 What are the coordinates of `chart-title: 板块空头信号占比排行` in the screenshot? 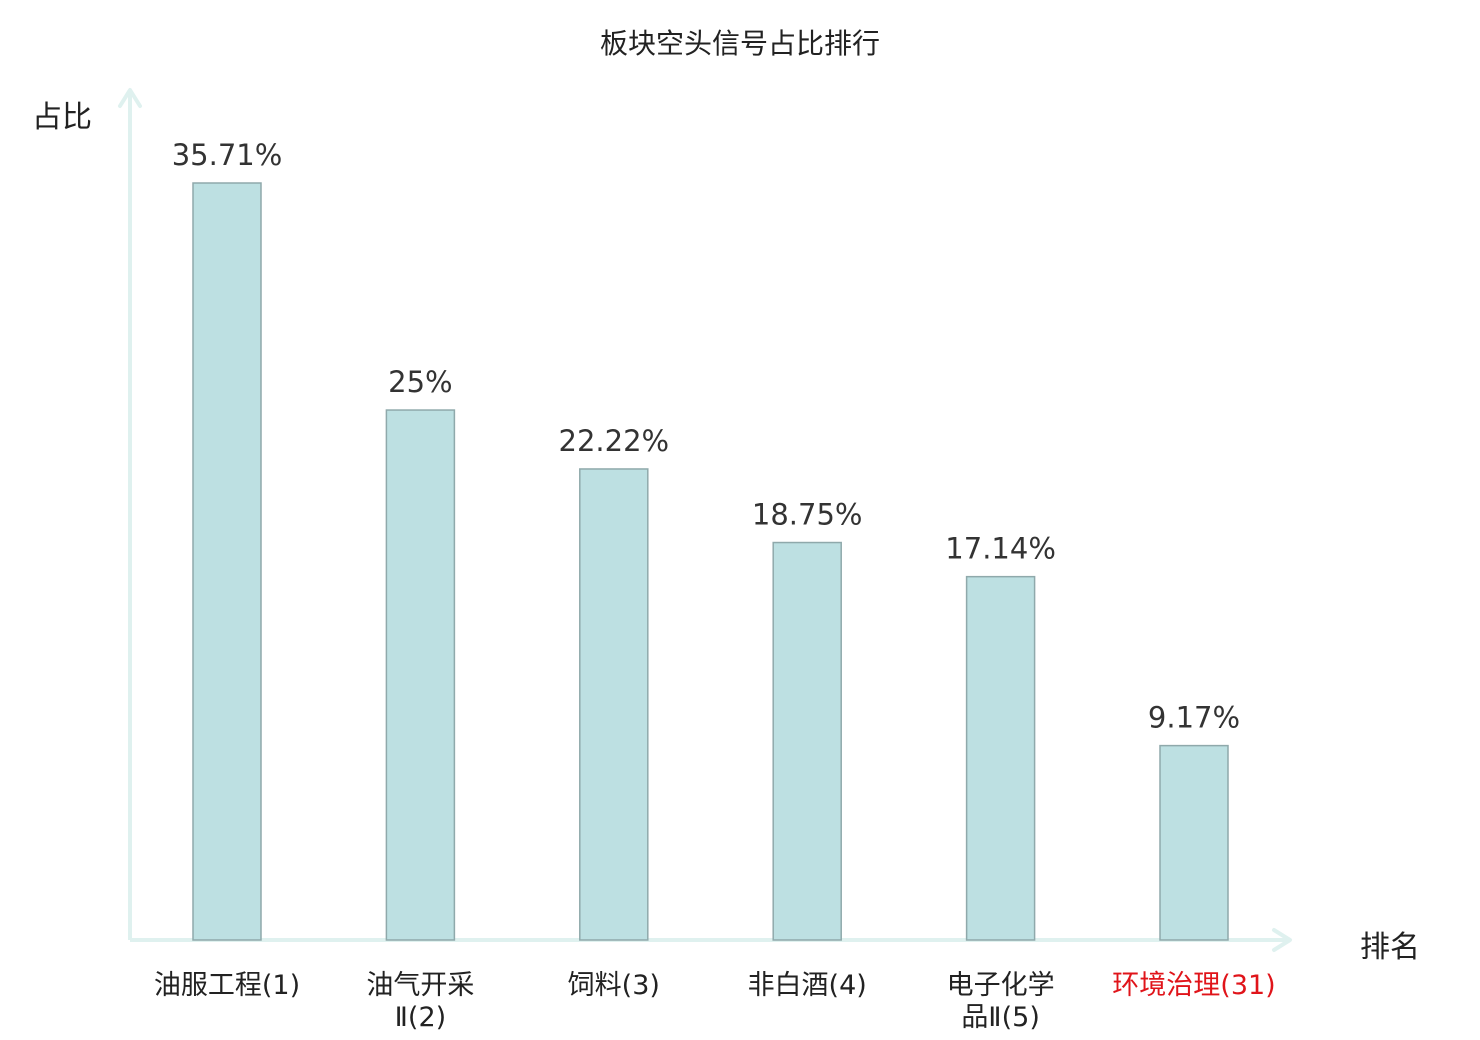 It's located at (739, 43).